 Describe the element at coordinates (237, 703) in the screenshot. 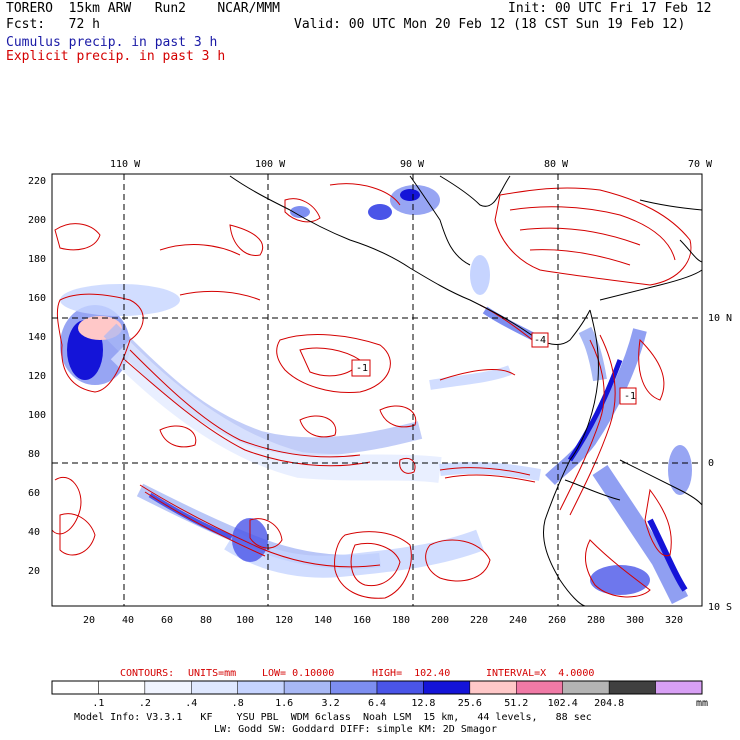

I see `colorbar-label: .8` at that location.